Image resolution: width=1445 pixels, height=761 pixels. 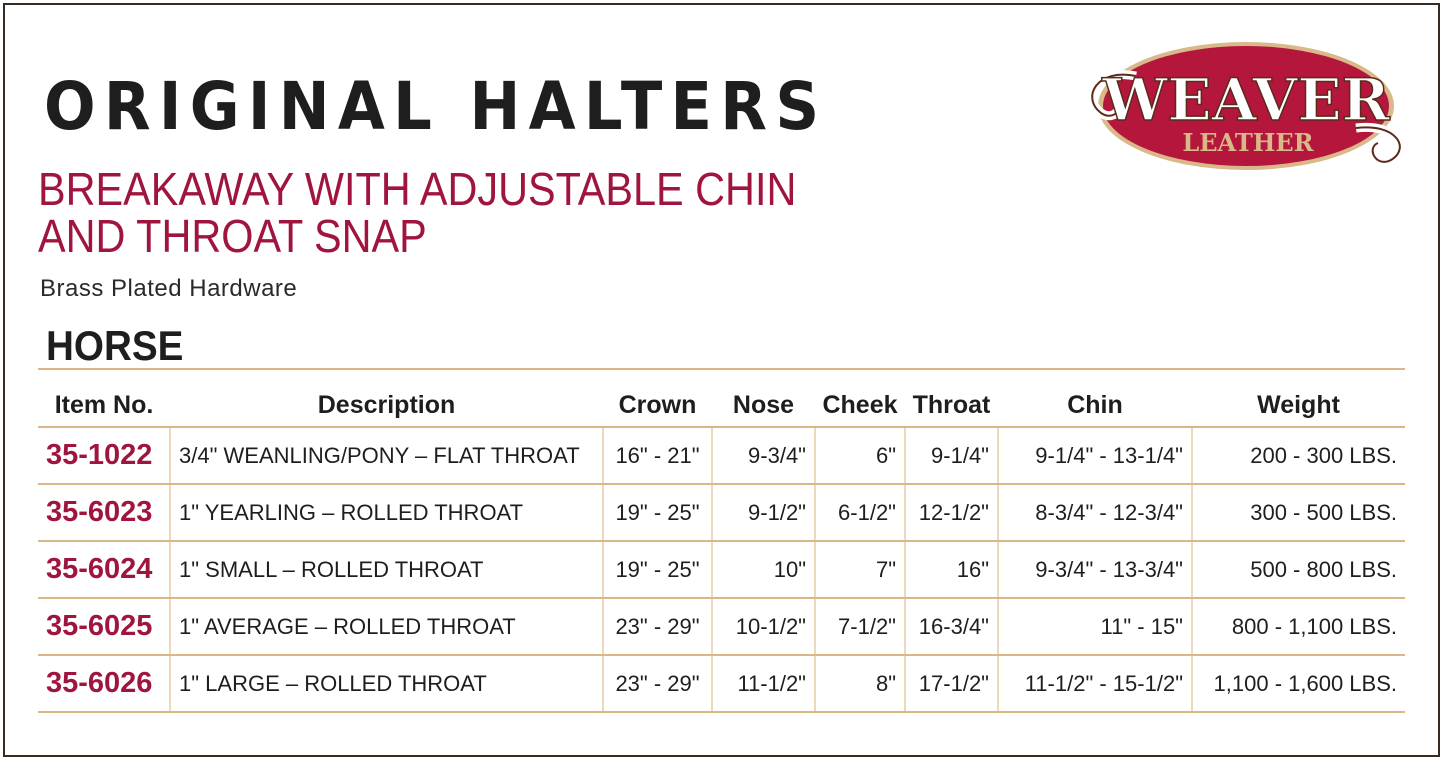 I want to click on weaver-leather-logo: WEAVER LEATHER, so click(x=1246, y=106).